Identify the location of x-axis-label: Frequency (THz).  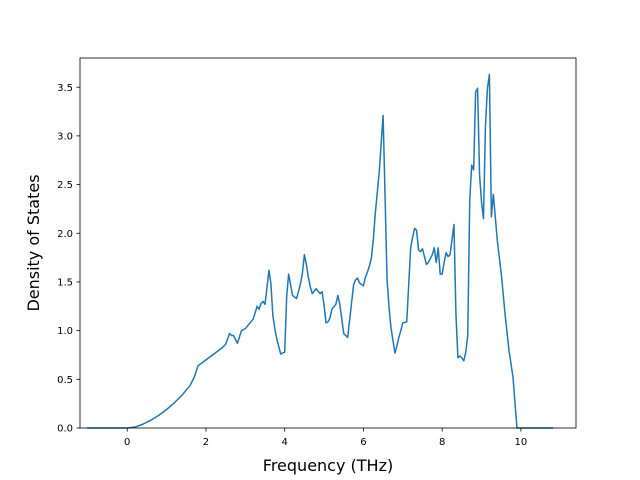
(328, 465).